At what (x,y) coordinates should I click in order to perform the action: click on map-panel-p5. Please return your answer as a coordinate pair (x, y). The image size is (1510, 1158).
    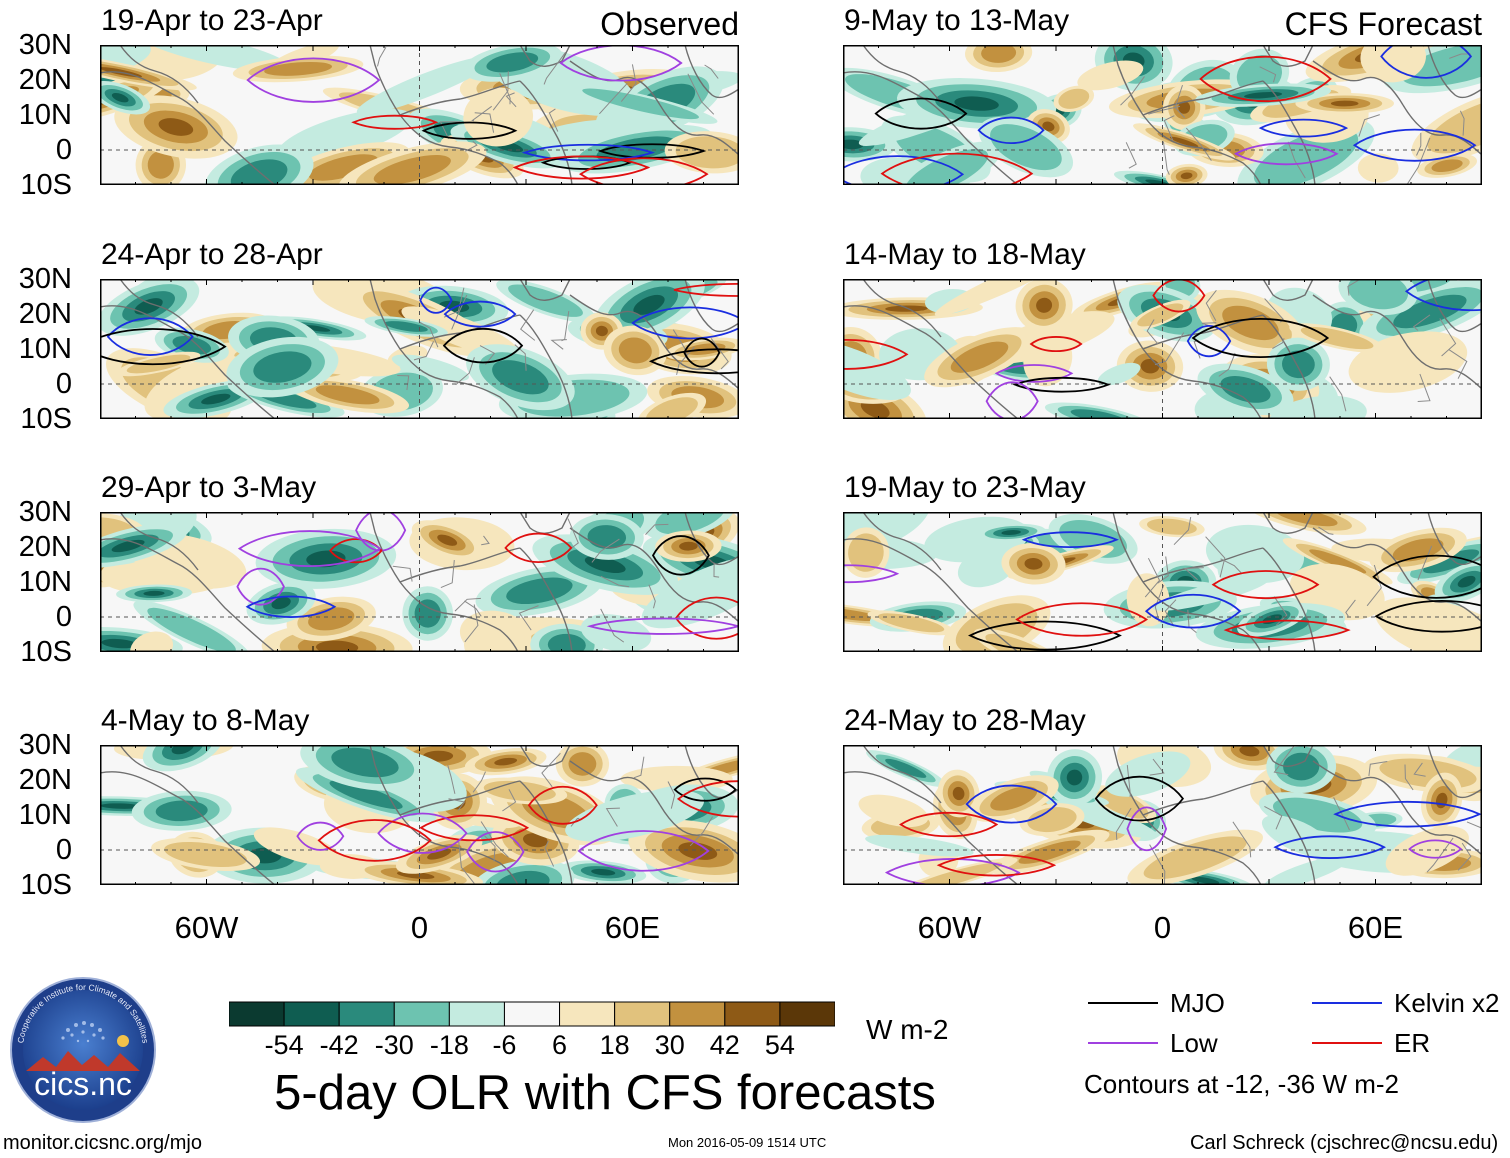
    Looking at the image, I should click on (1162, 115).